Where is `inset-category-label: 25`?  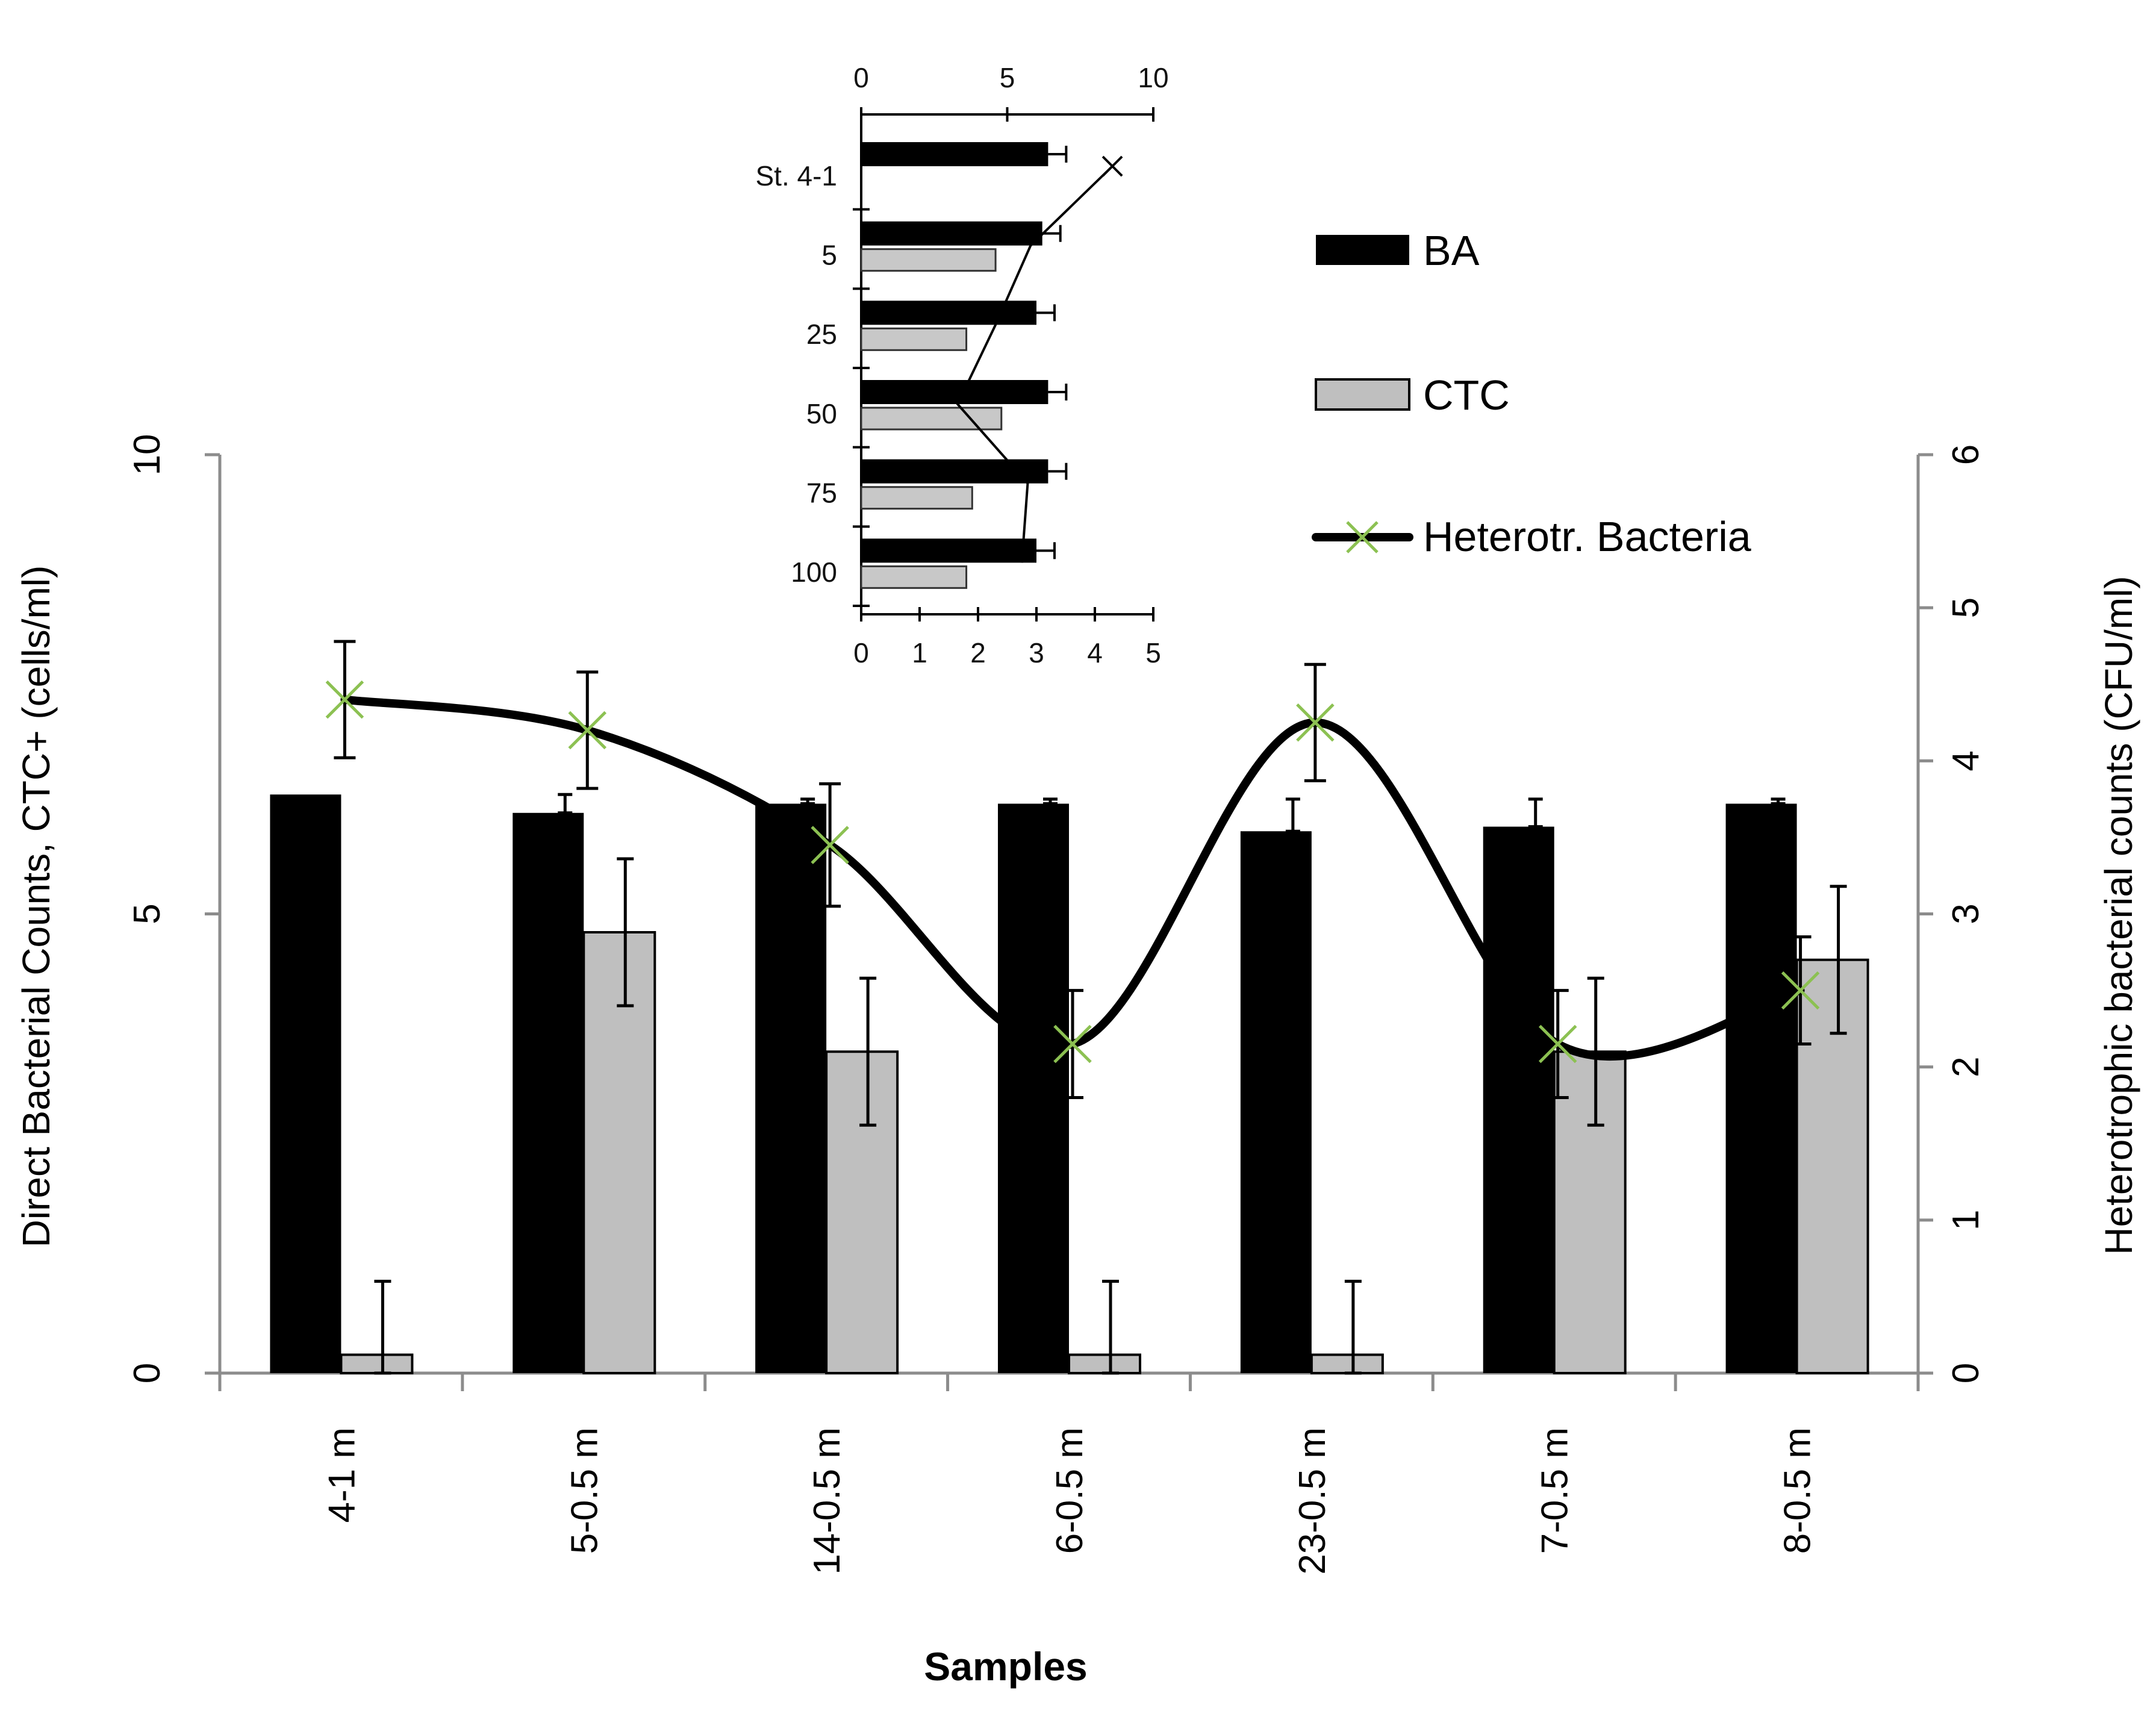
inset-category-label: 25 is located at coordinates (821, 334).